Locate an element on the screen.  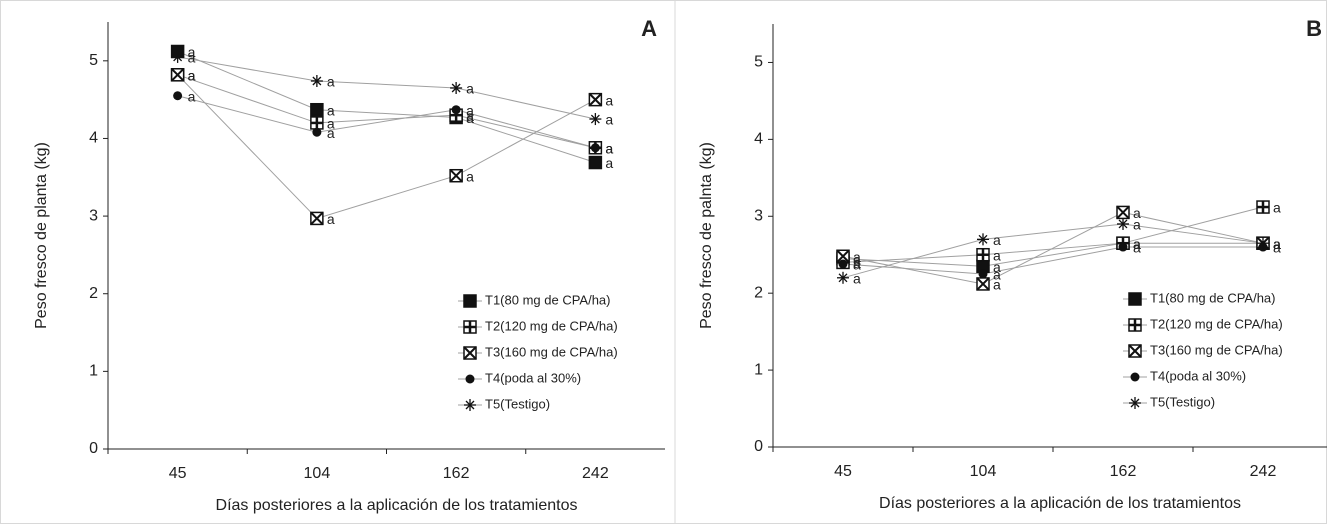
y-tick-label: 5 is located at coordinates (758, 62).